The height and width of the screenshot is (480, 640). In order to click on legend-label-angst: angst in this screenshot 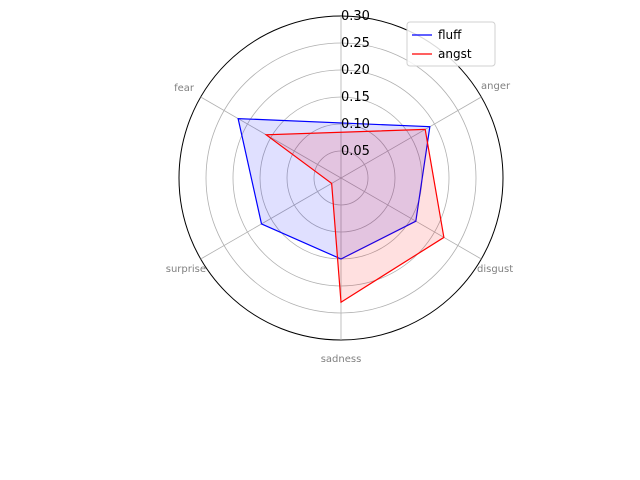, I will do `click(455, 54)`.